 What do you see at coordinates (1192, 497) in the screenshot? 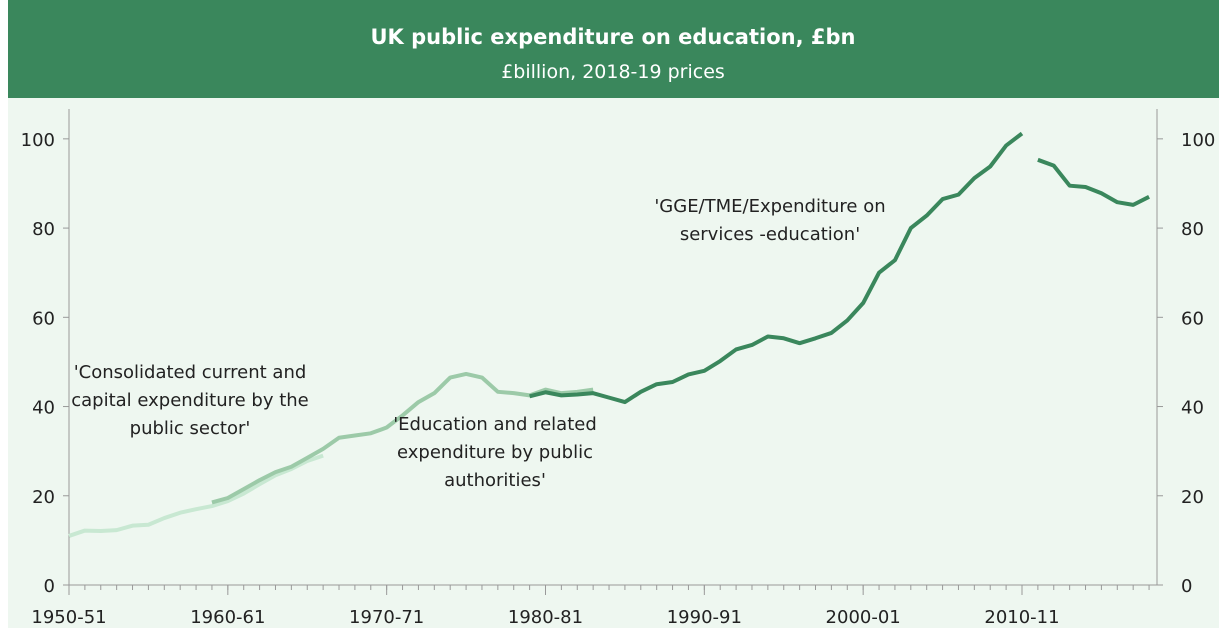
I see `y2-tick-label: 20` at bounding box center [1192, 497].